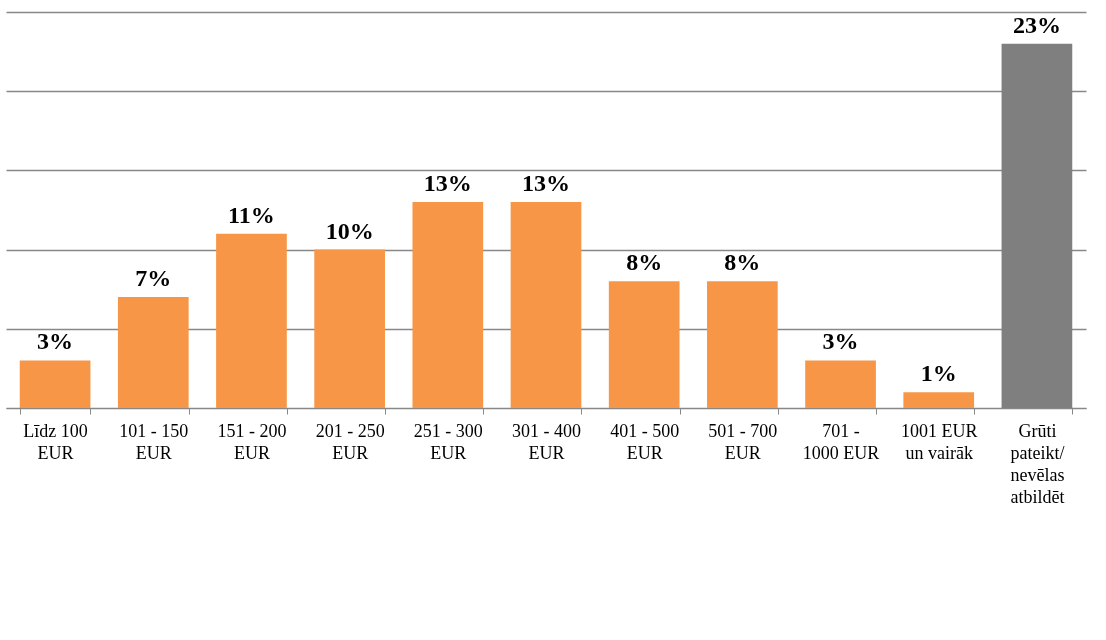 The width and height of the screenshot is (1106, 640). Describe the element at coordinates (938, 373) in the screenshot. I see `data-label: 1%` at that location.